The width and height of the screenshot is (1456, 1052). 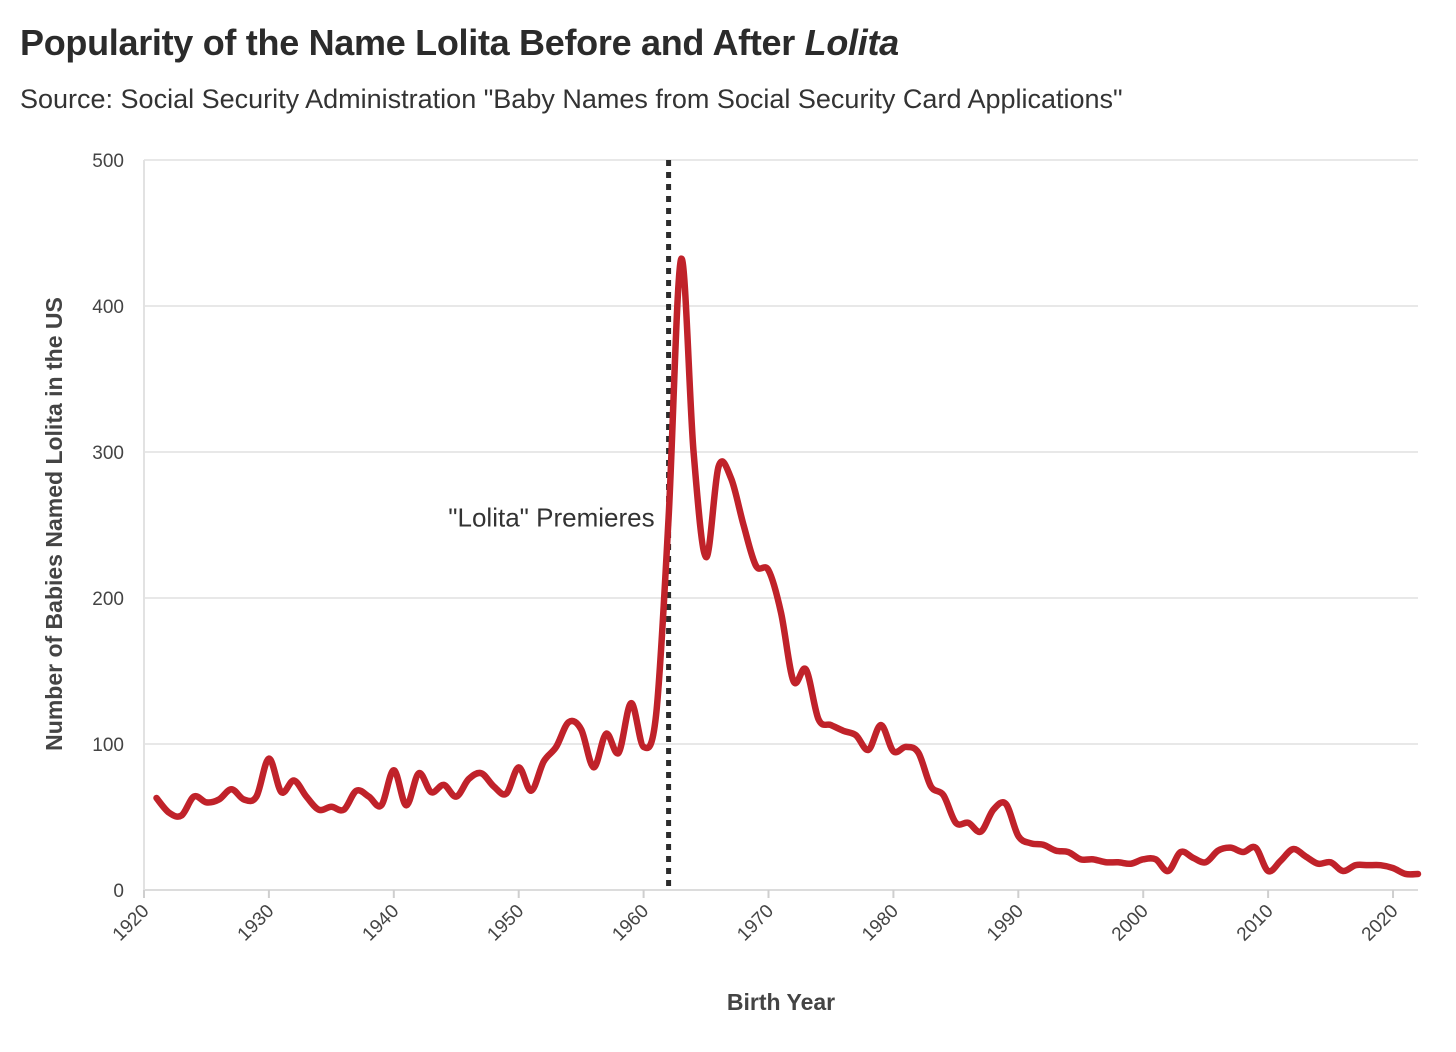 I want to click on y-tick-label: 100, so click(x=108, y=745).